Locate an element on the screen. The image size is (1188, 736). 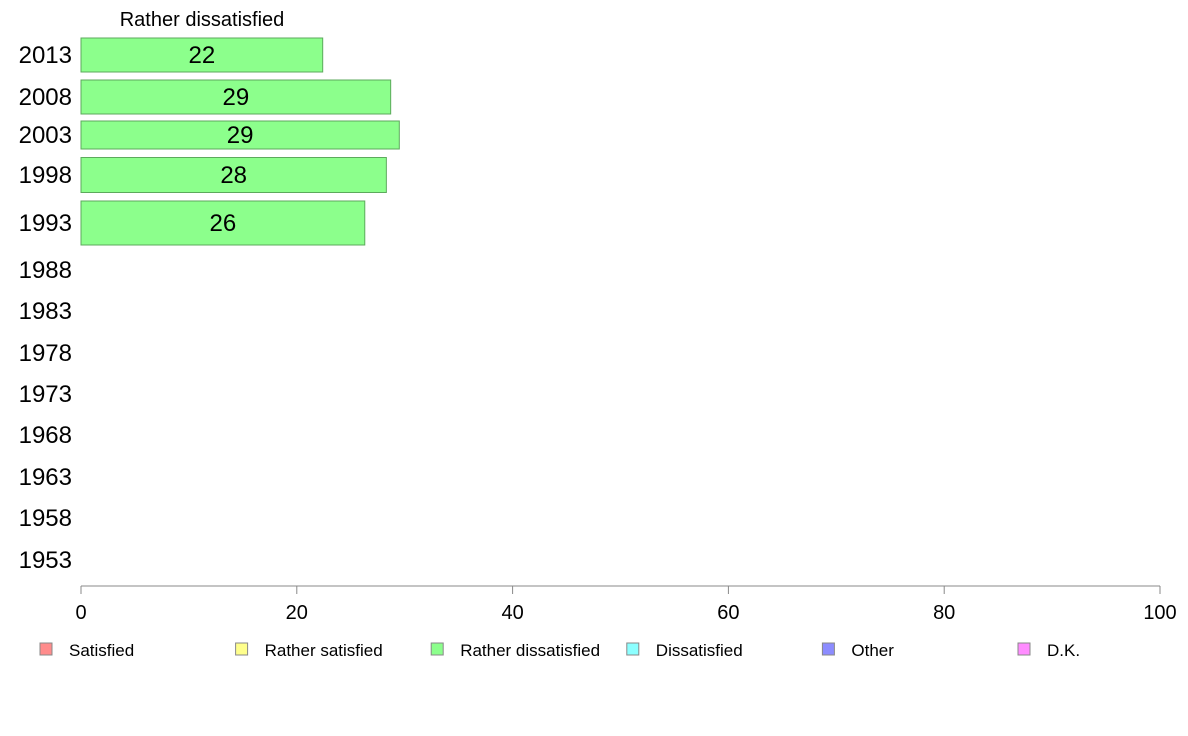
legend-label: Dissatisfied is located at coordinates (699, 650).